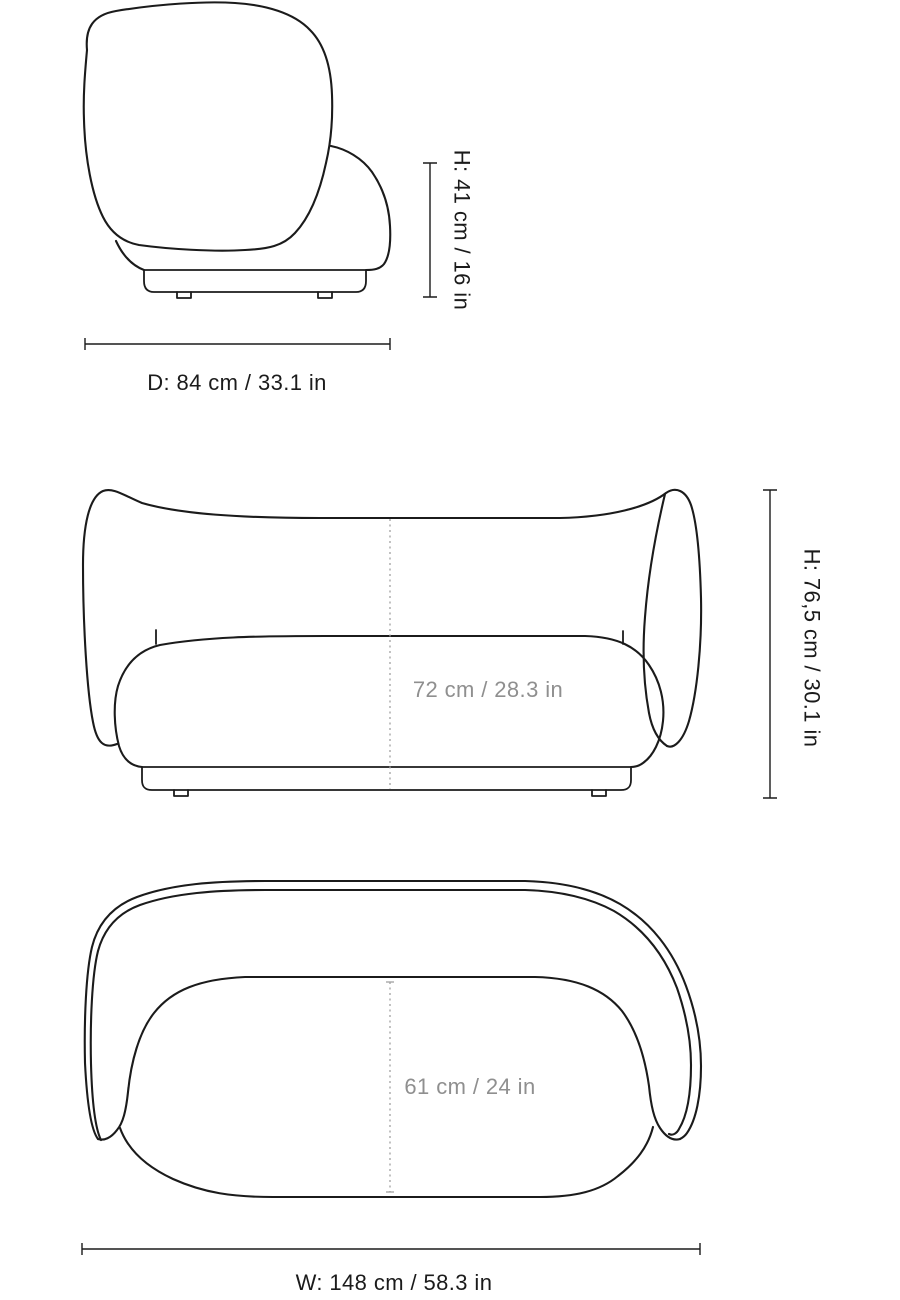  What do you see at coordinates (488, 689) in the screenshot?
I see `front-seat-height-label: 72 cm / 28.3 in` at bounding box center [488, 689].